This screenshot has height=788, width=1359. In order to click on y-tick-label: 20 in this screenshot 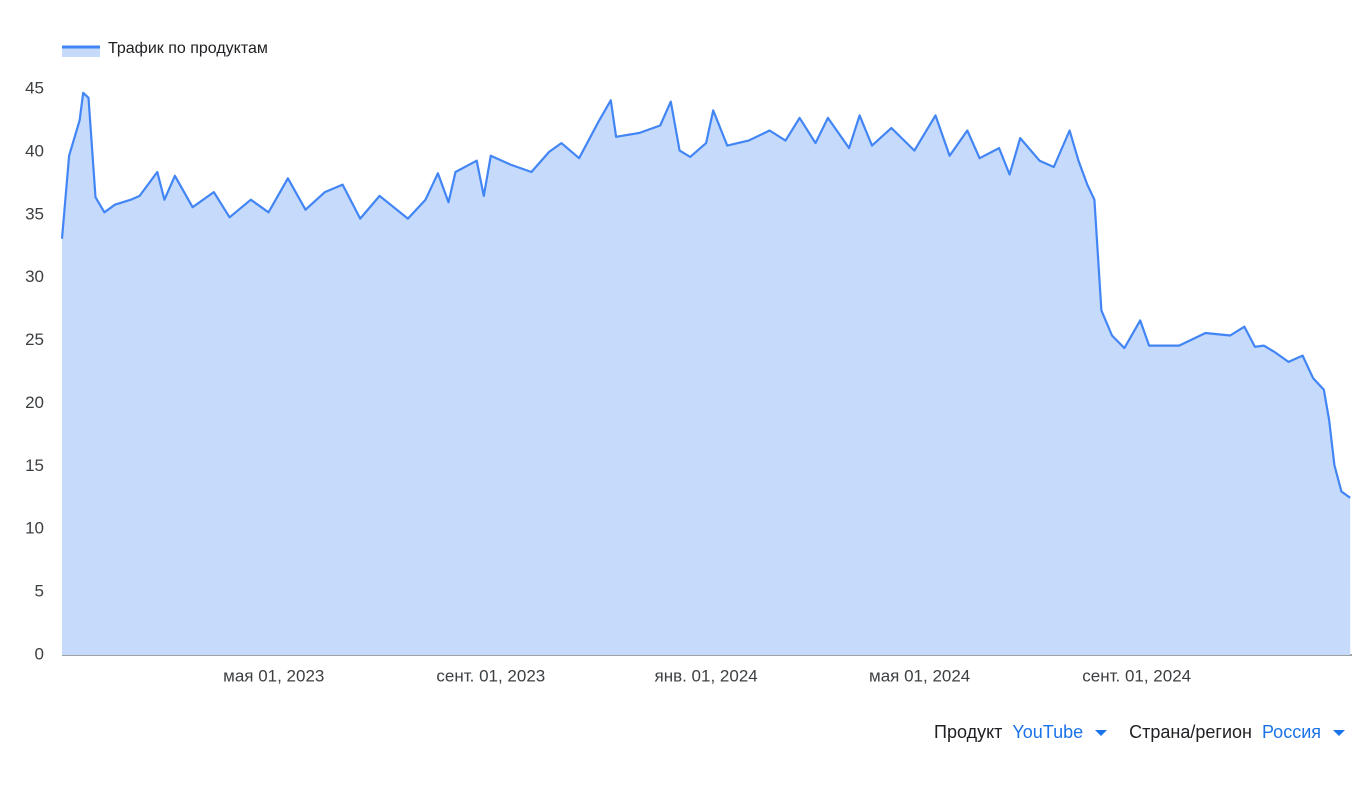, I will do `click(34, 402)`.